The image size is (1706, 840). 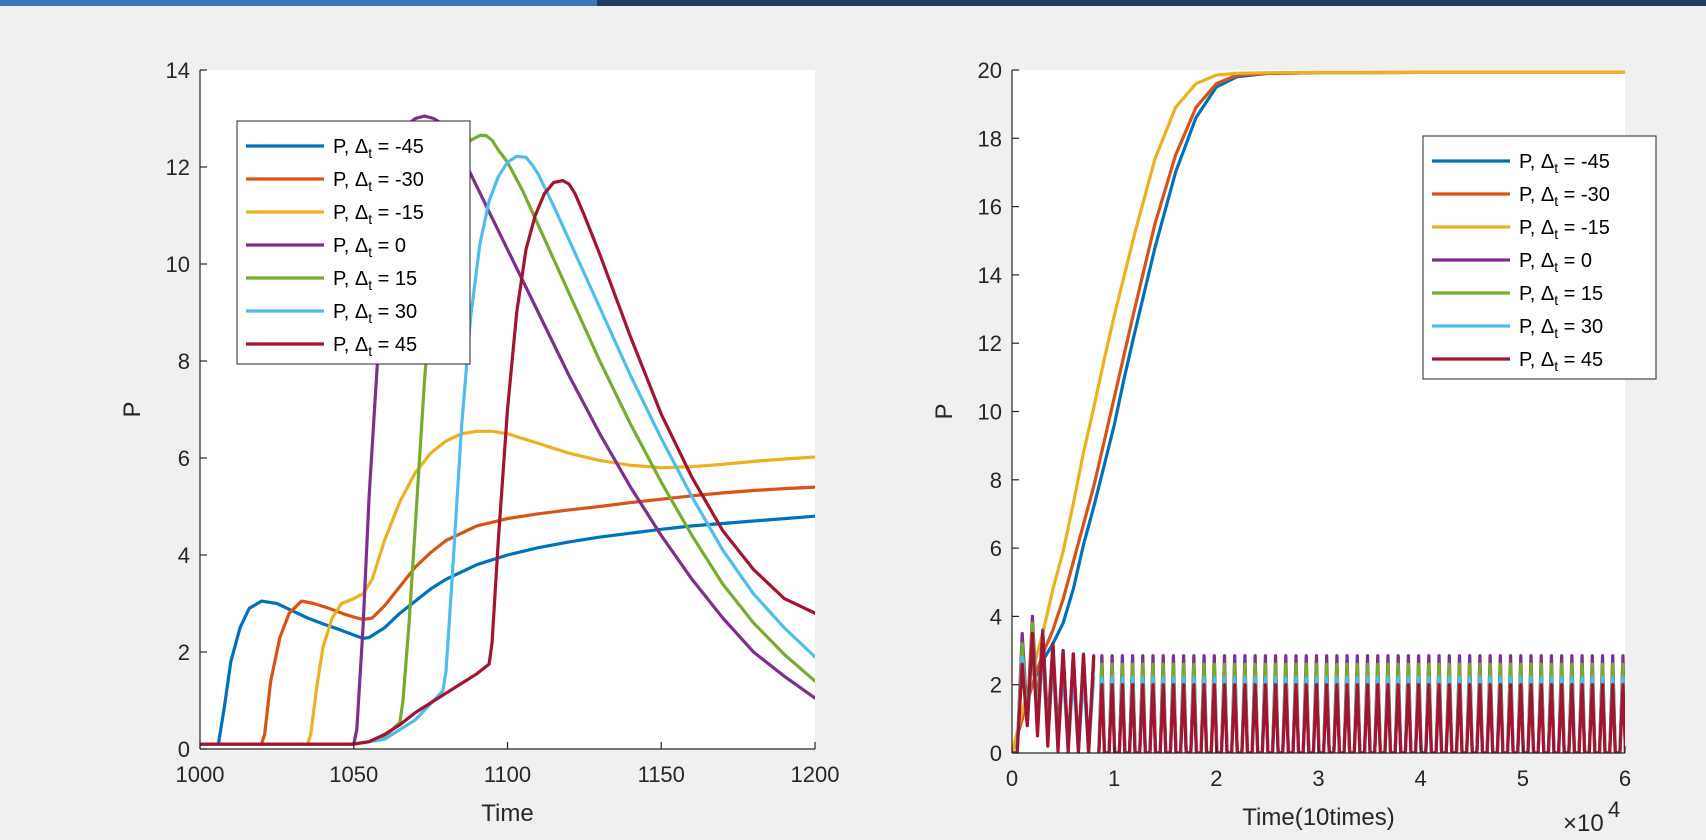 What do you see at coordinates (1318, 778) in the screenshot?
I see `x-tick-label: 3` at bounding box center [1318, 778].